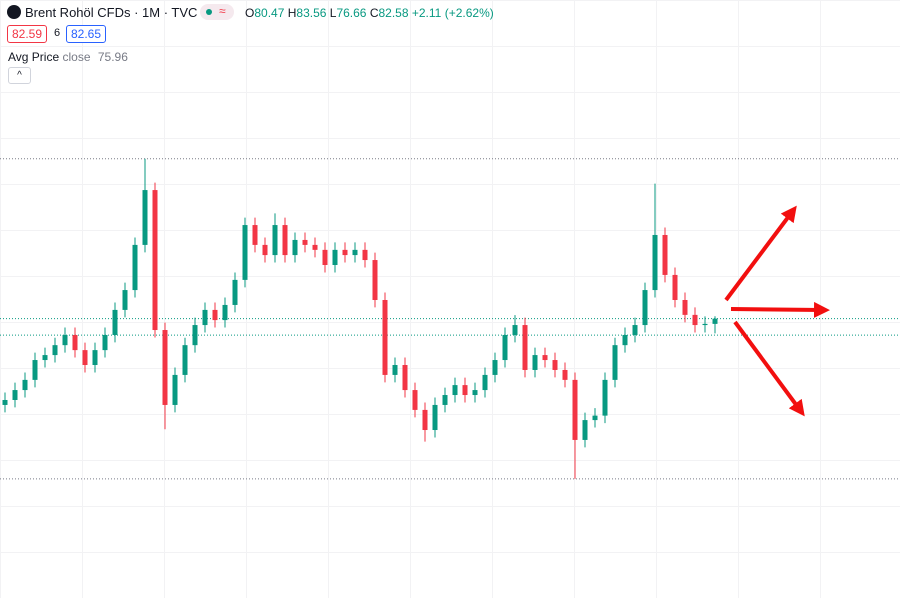  Describe the element at coordinates (57, 33) in the screenshot. I see `spread: 6` at that location.